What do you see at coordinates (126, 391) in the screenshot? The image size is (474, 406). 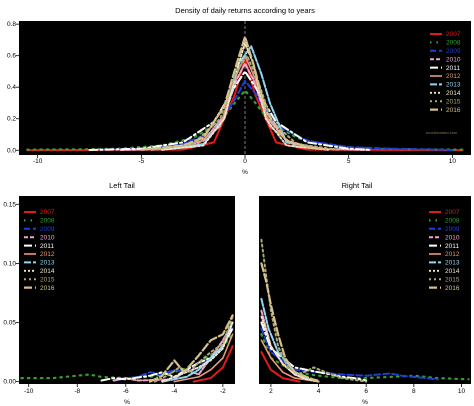 I see `left-xtick-label: -6` at bounding box center [126, 391].